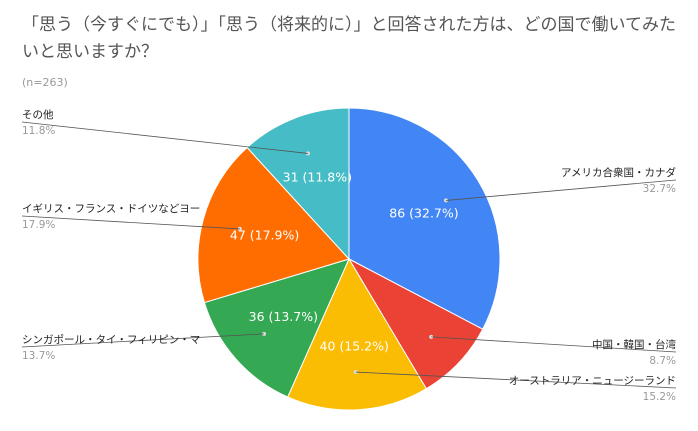  What do you see at coordinates (283, 316) in the screenshot?
I see `slice-value-label: 36 (13.7%)` at bounding box center [283, 316].